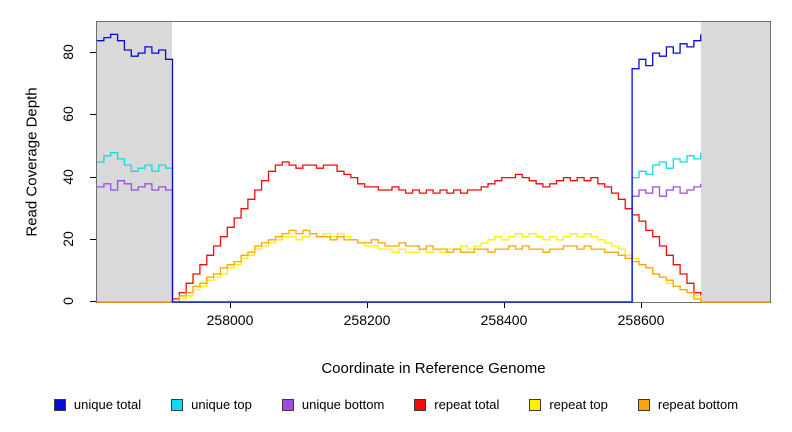 The image size is (792, 432). I want to click on y-axis-title-text: Read Coverage Depth, so click(32, 162).